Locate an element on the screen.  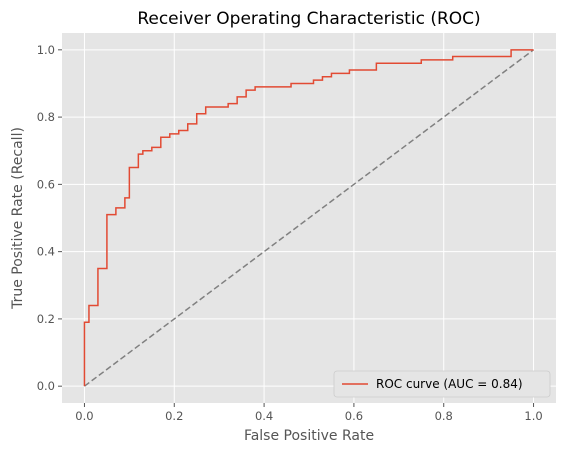
x-tick-label-0: 0.0 is located at coordinates (84, 416).